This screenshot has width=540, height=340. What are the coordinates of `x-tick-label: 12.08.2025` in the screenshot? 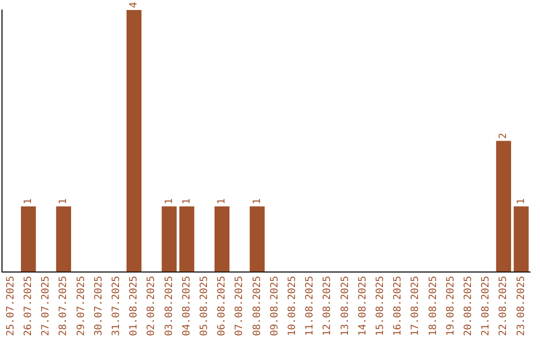 It's located at (328, 306).